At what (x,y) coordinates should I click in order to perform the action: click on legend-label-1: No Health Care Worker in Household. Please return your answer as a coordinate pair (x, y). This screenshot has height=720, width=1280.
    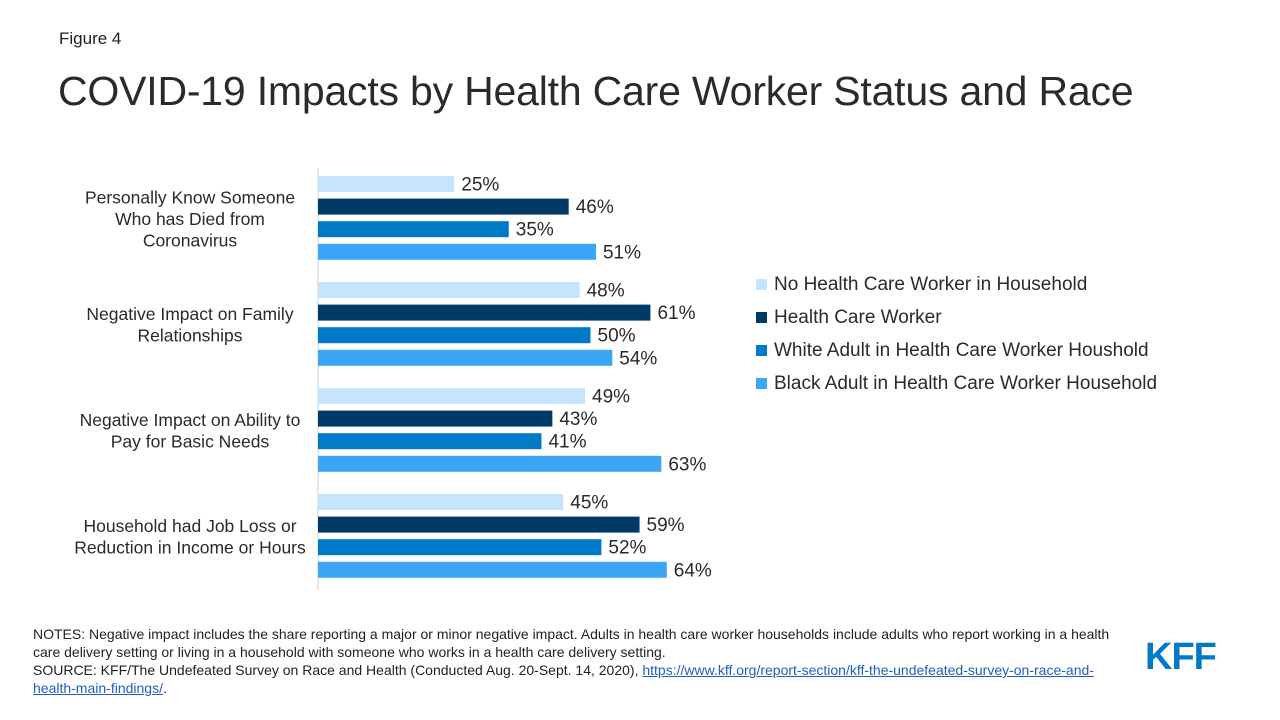
    Looking at the image, I should click on (931, 284).